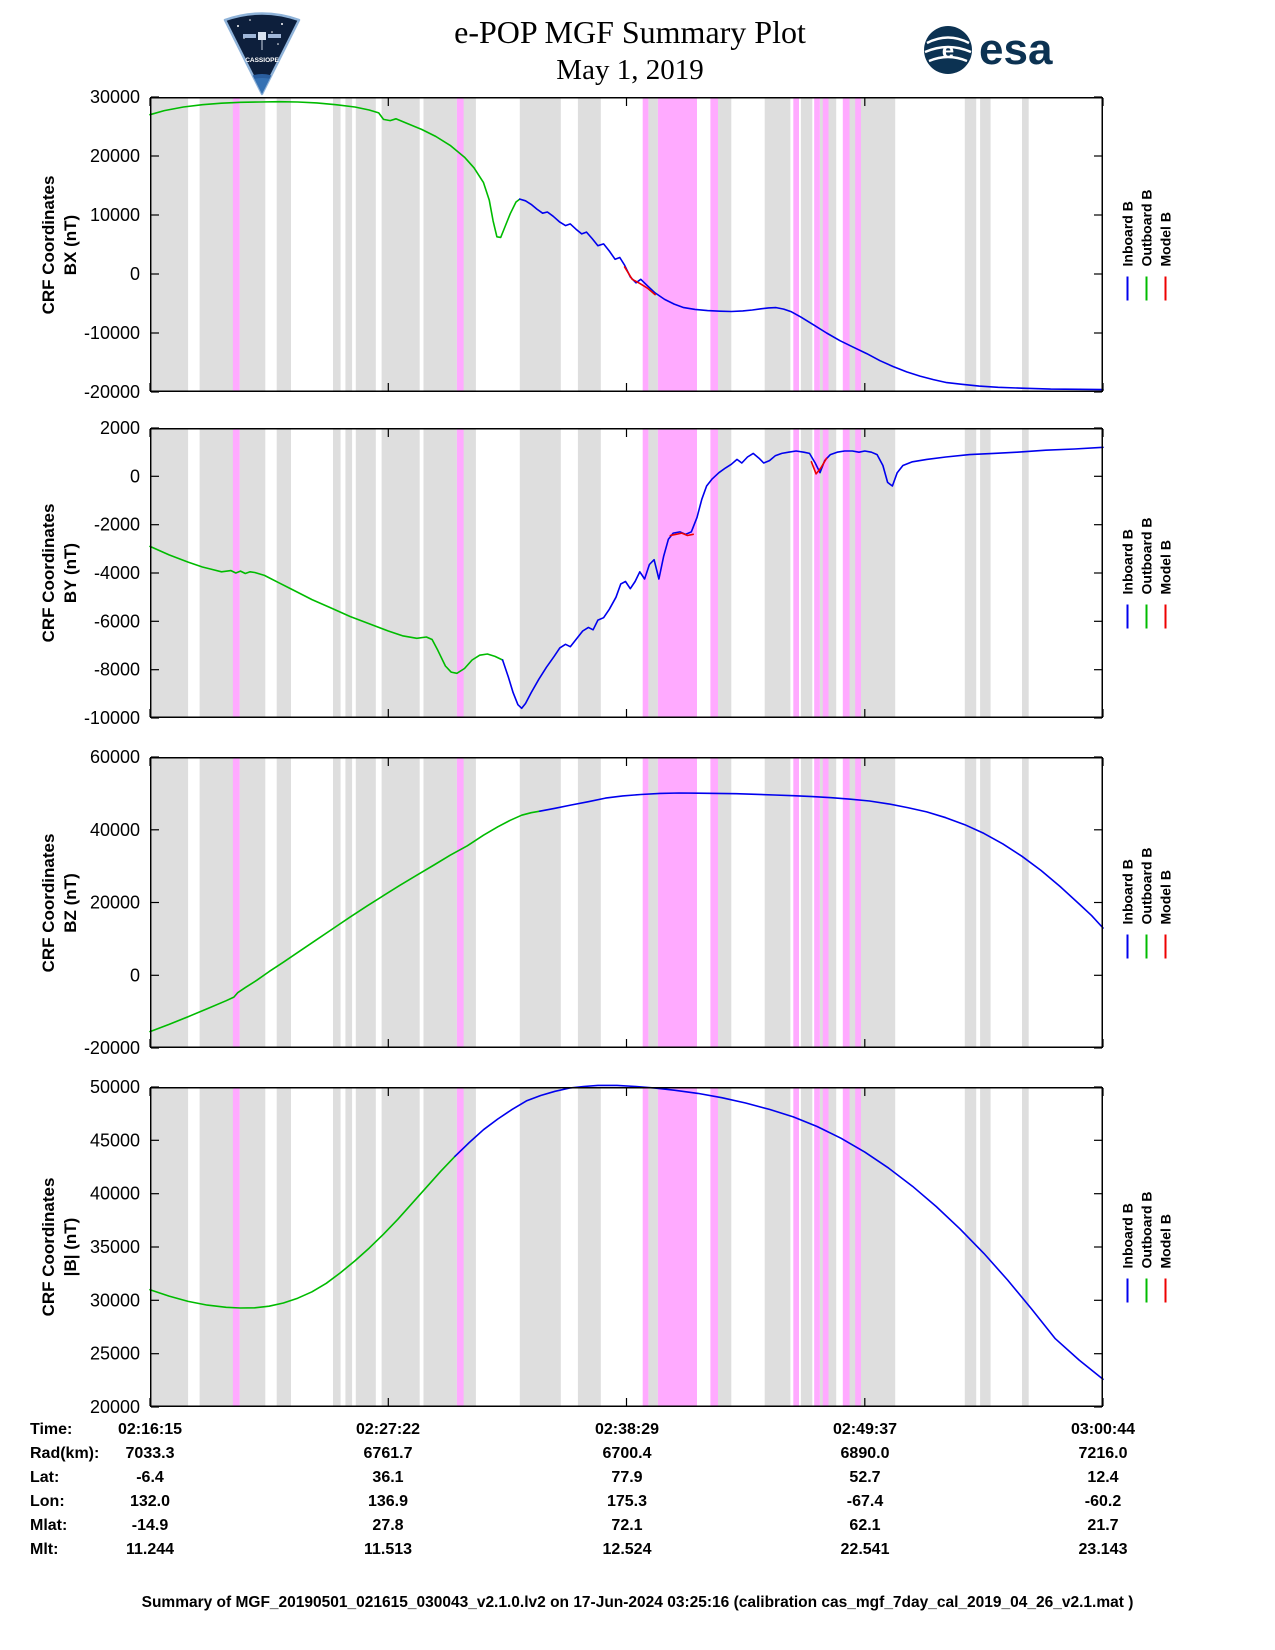 The height and width of the screenshot is (1650, 1275). What do you see at coordinates (112, 392) in the screenshot?
I see `y-tick-label: -20000` at bounding box center [112, 392].